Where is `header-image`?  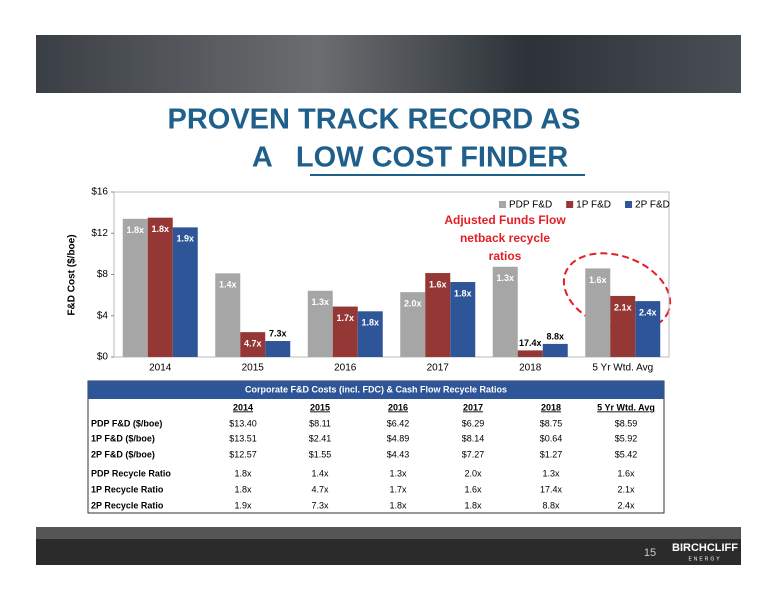
header-image is located at coordinates (388, 64).